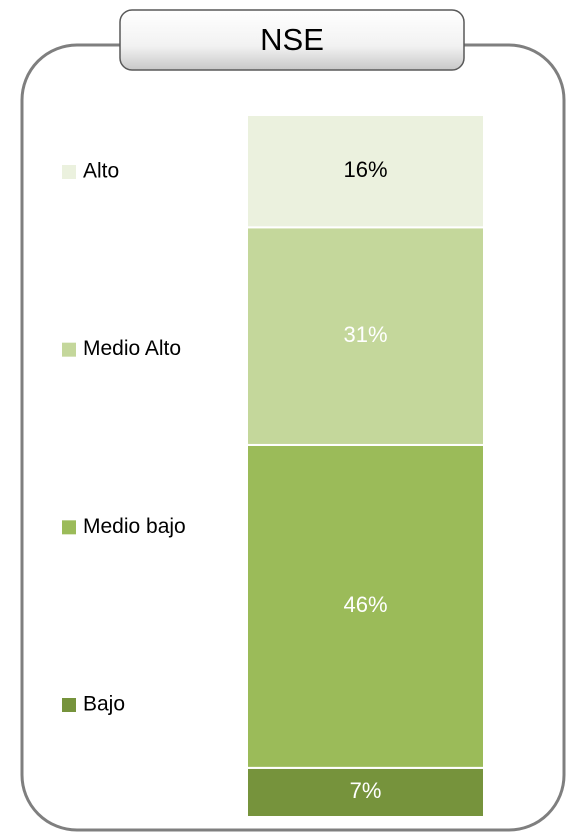  I want to click on title-box, so click(292, 40).